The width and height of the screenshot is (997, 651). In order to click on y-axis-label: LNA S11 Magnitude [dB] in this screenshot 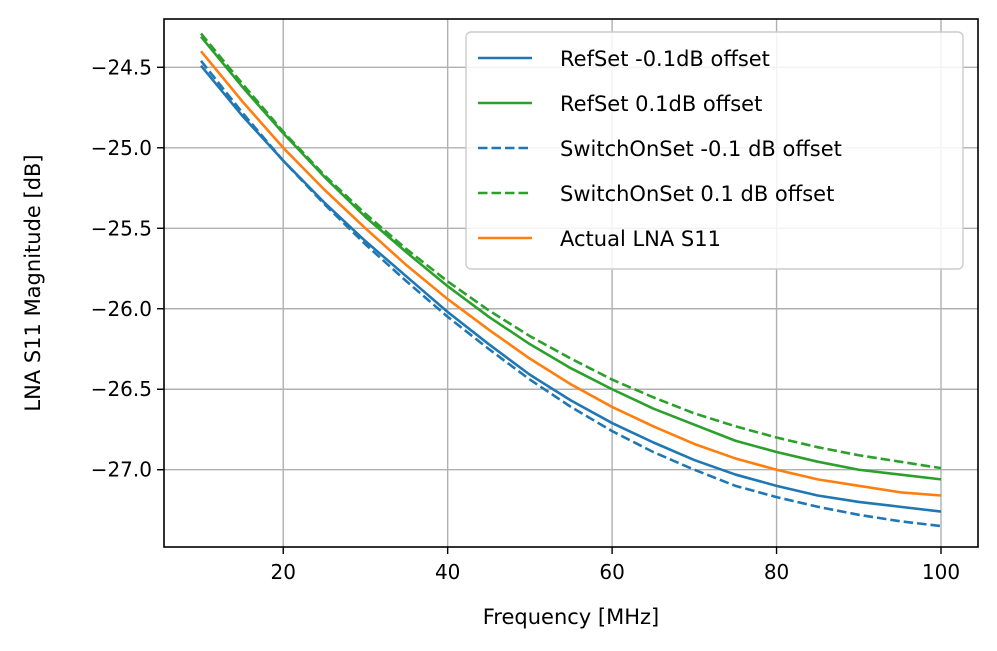, I will do `click(33, 282)`.